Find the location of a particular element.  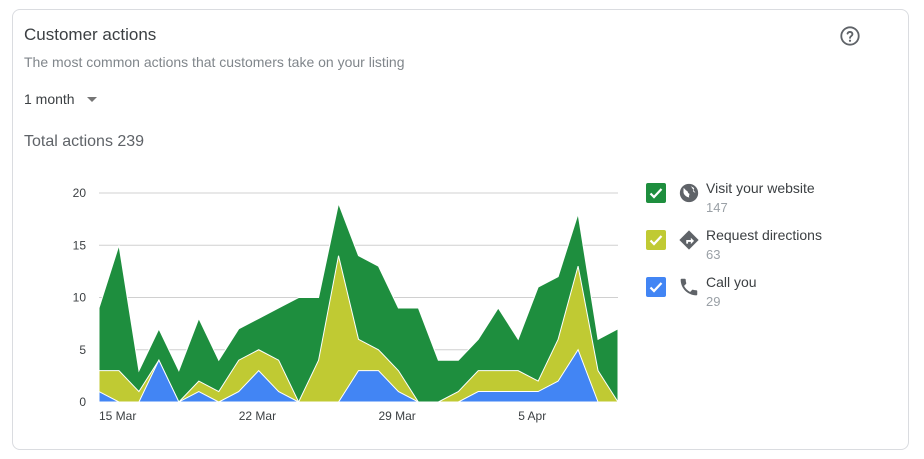

checkbox-website is located at coordinates (656, 193).